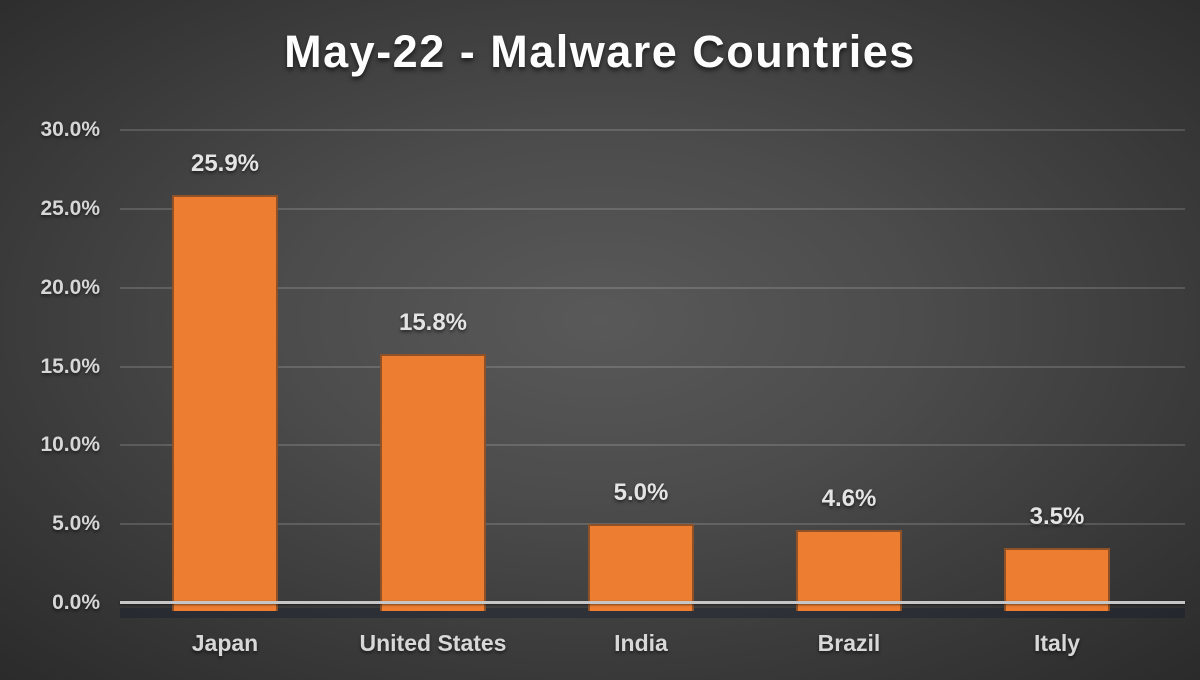 The width and height of the screenshot is (1200, 680). Describe the element at coordinates (76, 524) in the screenshot. I see `y-axis-tick-label: 5.0%` at that location.